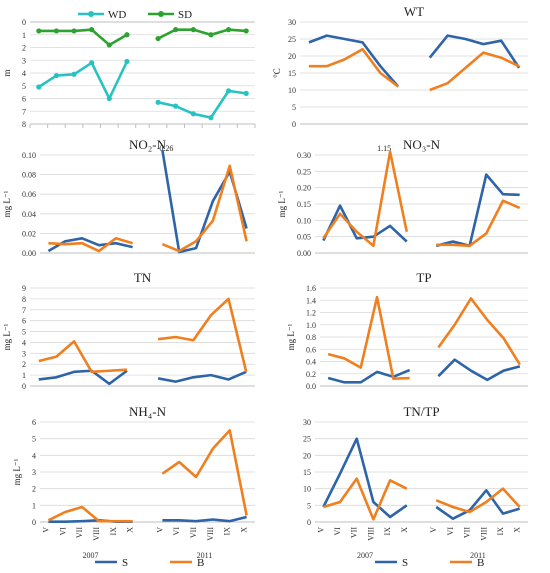  I want to click on y-tick-label: 1.4, so click(311, 300).